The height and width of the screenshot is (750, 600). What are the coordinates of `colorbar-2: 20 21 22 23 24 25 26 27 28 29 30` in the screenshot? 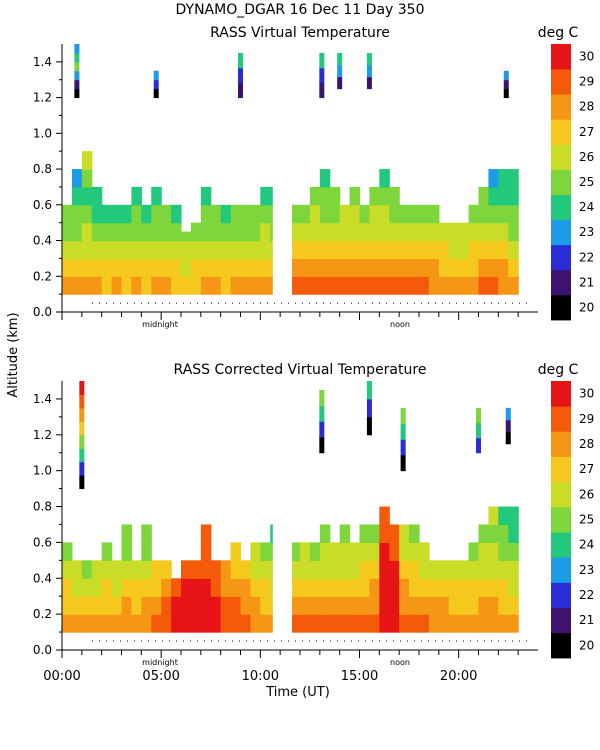 It's located at (572, 520).